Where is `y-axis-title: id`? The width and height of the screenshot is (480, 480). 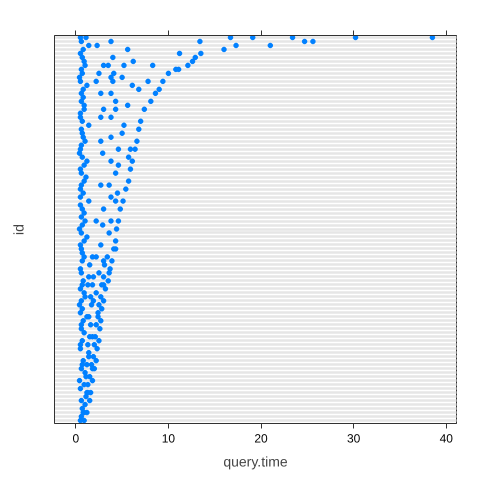 y-axis-title: id is located at coordinates (18, 229).